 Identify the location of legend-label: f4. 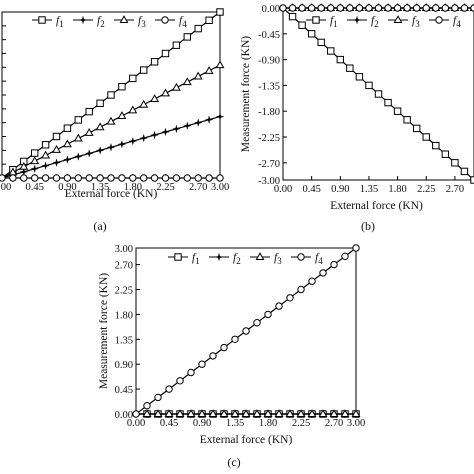
(319, 259).